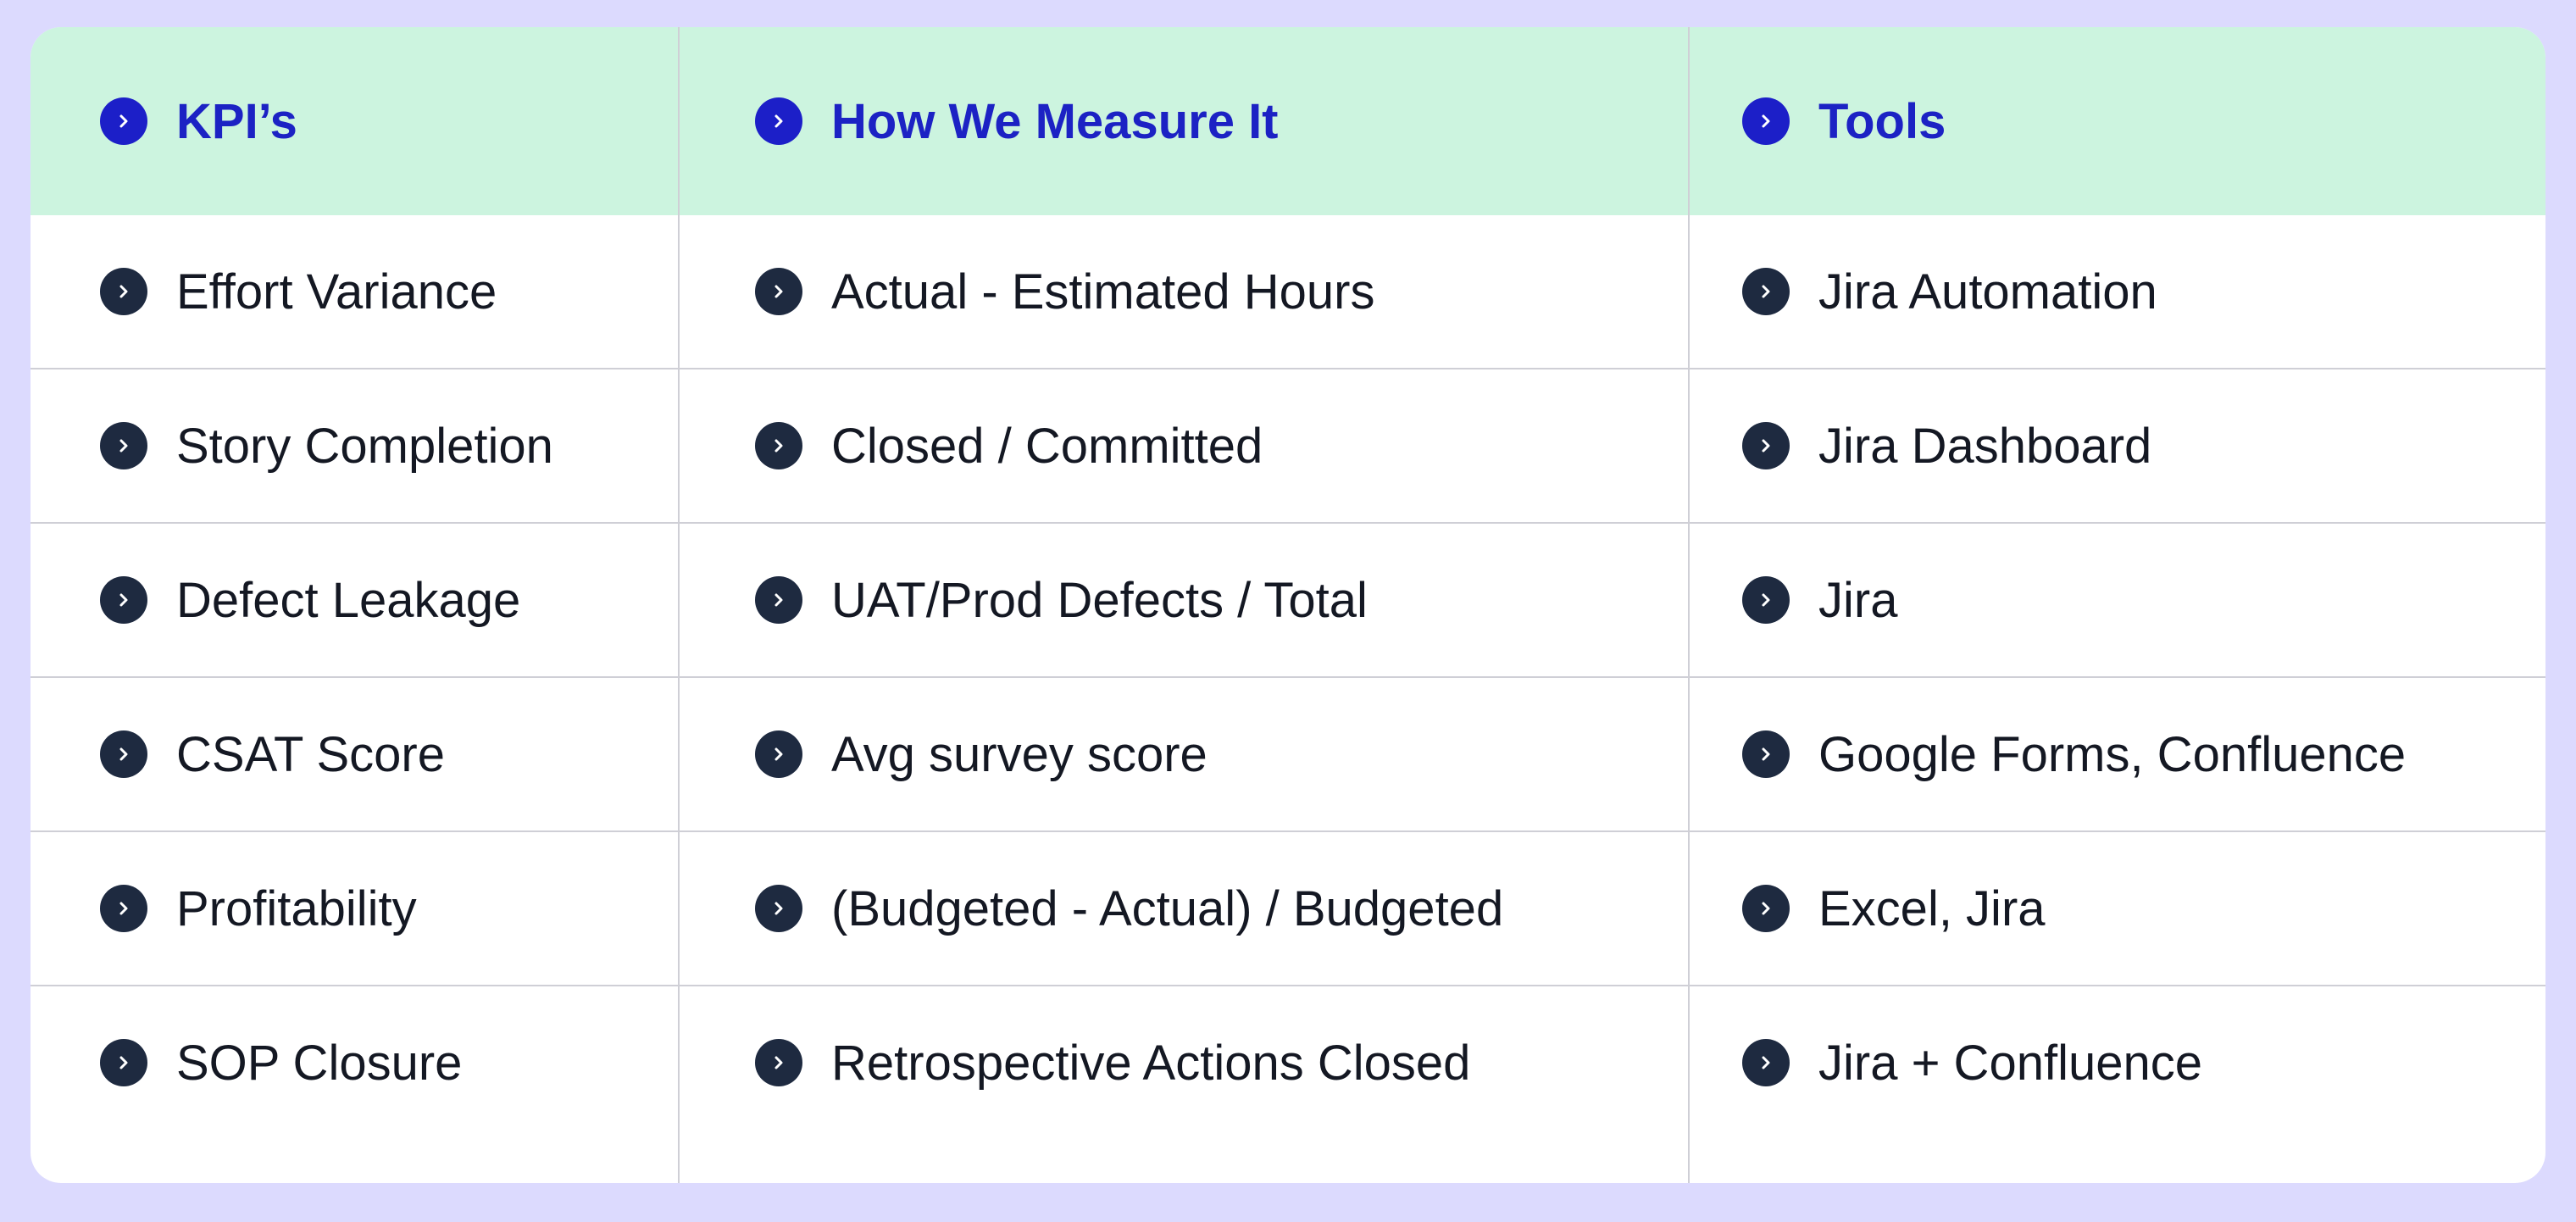 This screenshot has width=2576, height=1222. Describe the element at coordinates (1167, 908) in the screenshot. I see `cell-text: (Budgeted - Actual) / Budgeted` at that location.